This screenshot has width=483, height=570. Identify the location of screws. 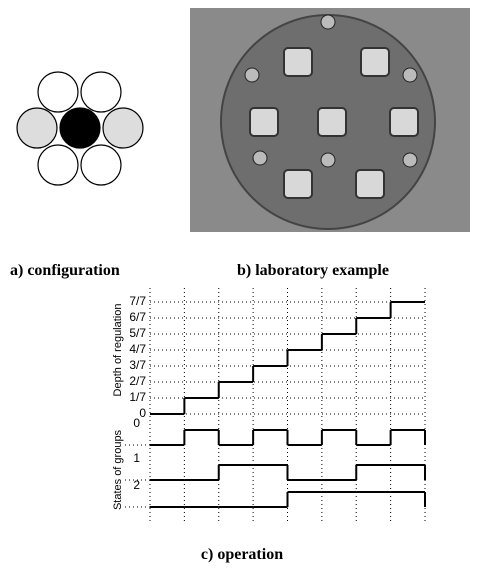
(331, 91).